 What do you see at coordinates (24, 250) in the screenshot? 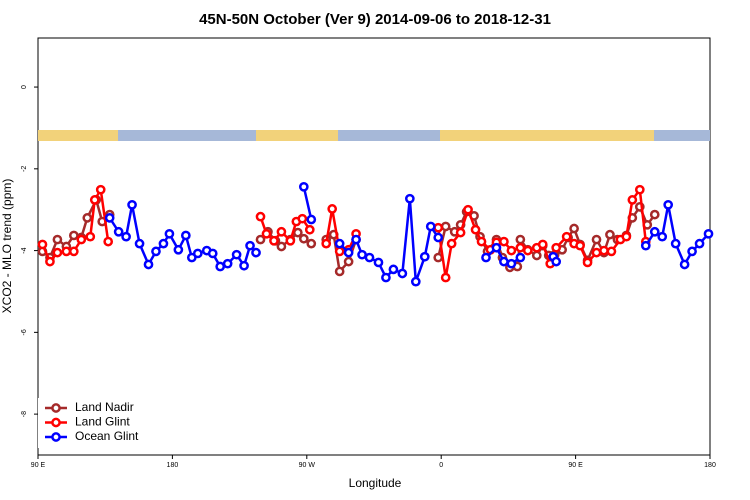
I see `y-tick-label: -4` at bounding box center [24, 250].